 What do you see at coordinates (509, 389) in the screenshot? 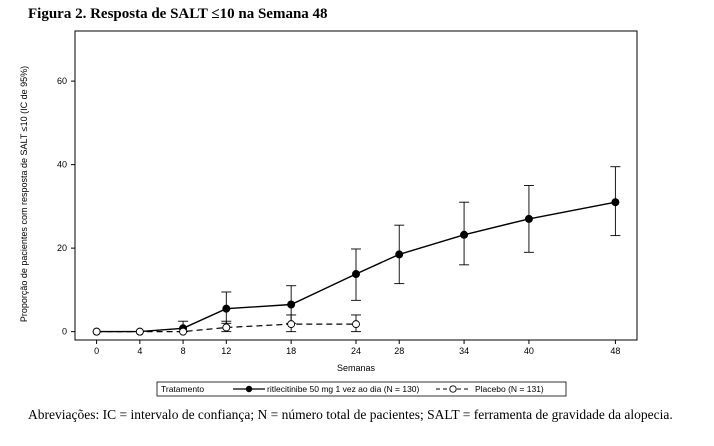
I see `legend-label-placebo: Placebo (N = 131)` at bounding box center [509, 389].